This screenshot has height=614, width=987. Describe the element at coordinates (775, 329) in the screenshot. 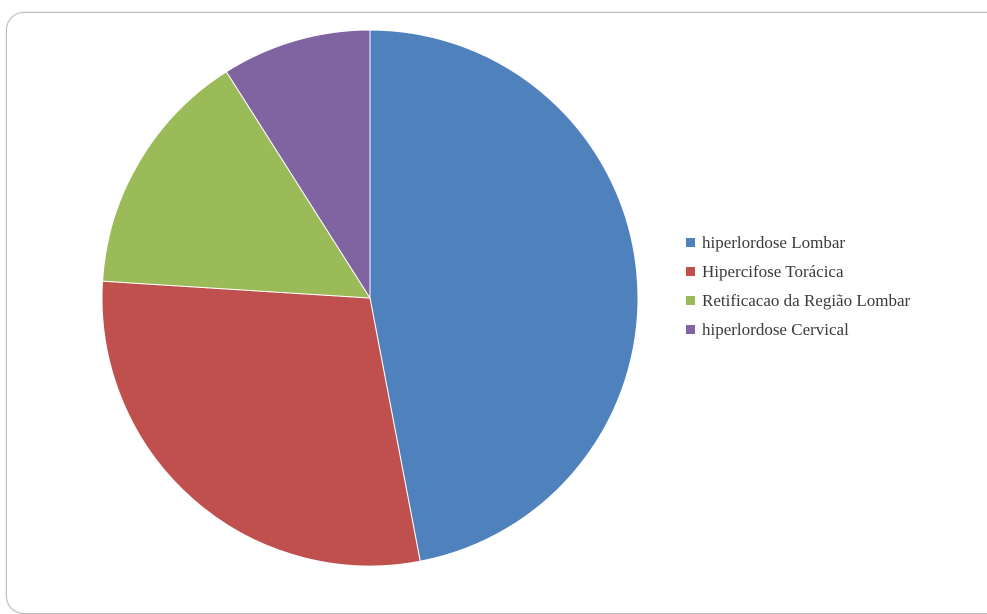

I see `legend-label-hiperlordose-cervical: hiperlordose Cervical` at that location.